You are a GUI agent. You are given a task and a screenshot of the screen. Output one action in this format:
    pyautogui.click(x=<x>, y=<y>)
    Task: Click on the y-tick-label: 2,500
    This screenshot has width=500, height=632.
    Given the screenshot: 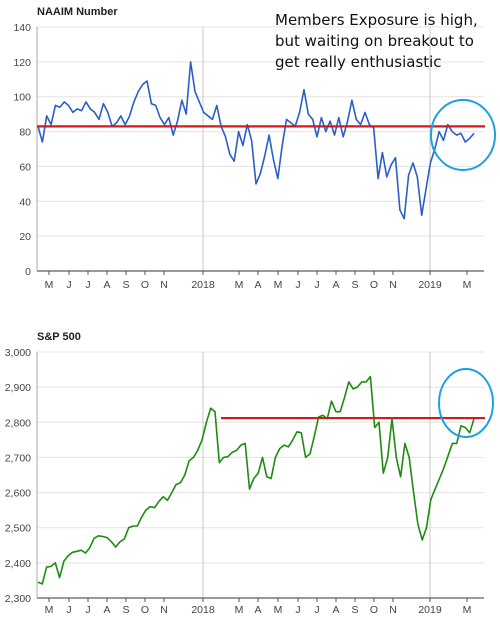 What is the action you would take?
    pyautogui.click(x=18, y=529)
    